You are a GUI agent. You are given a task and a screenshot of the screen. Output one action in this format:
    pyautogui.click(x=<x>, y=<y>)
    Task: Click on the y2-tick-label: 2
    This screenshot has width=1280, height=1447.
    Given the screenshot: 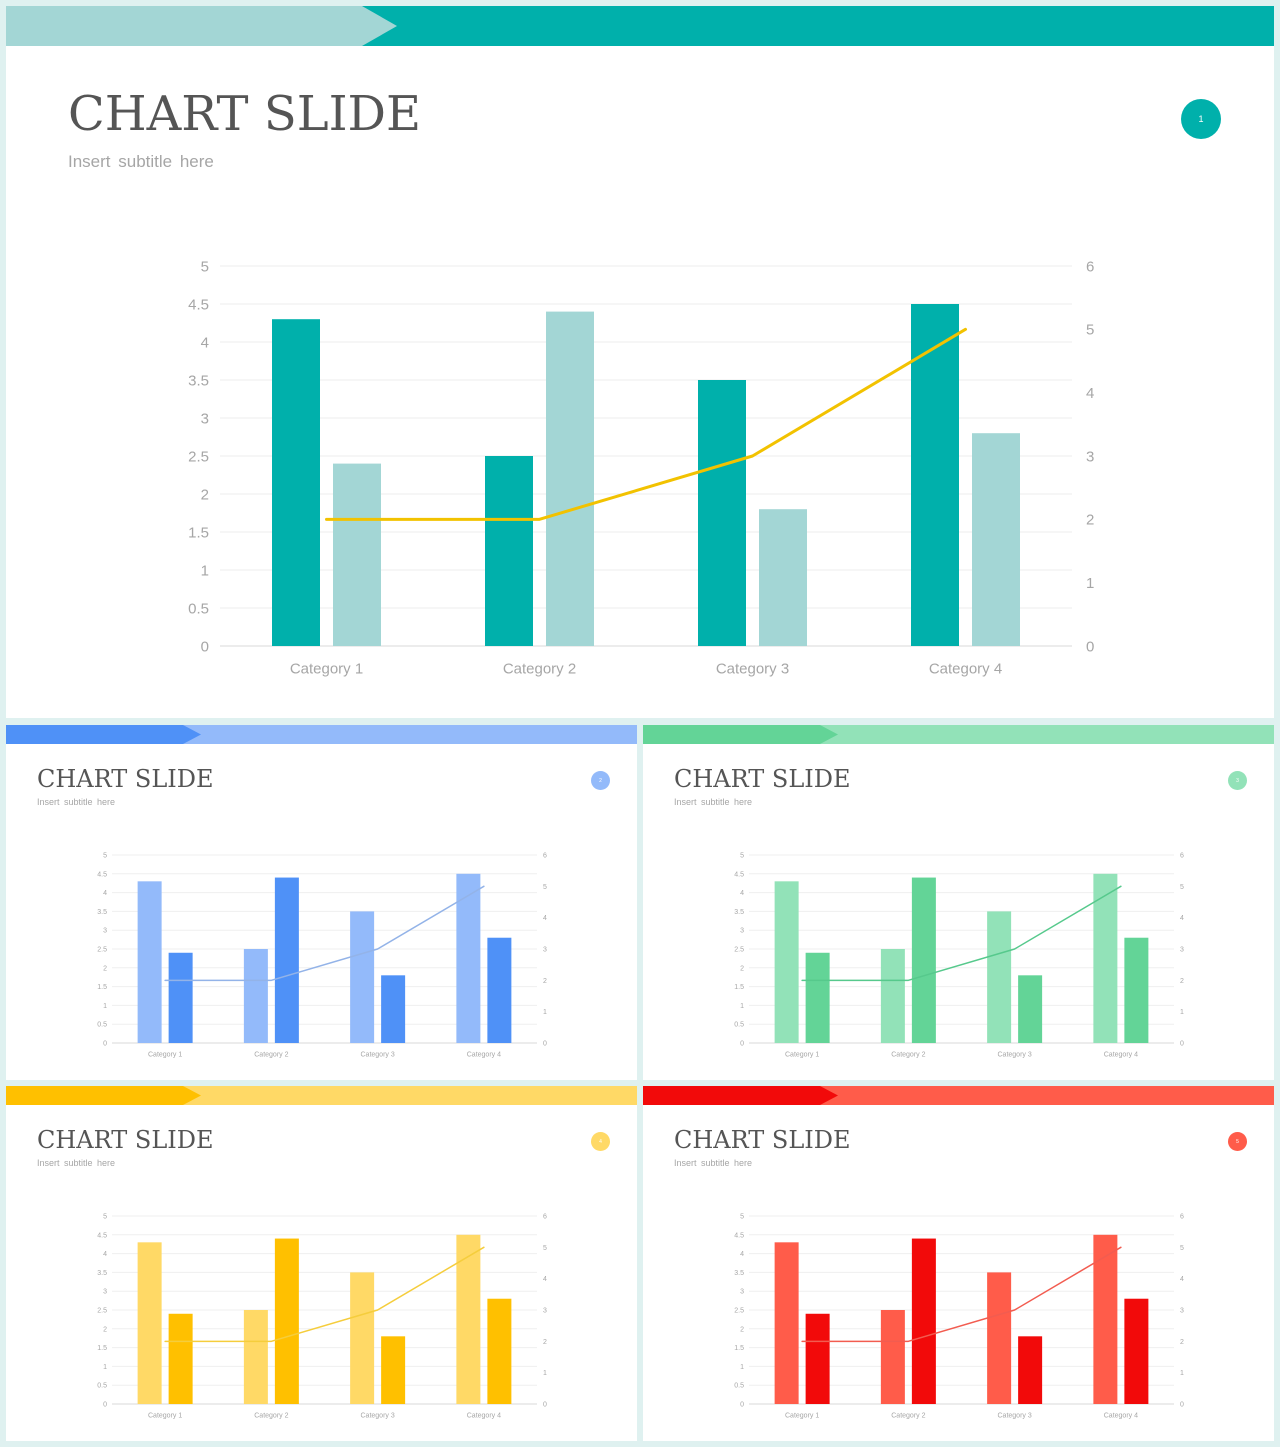 What is the action you would take?
    pyautogui.click(x=1182, y=981)
    